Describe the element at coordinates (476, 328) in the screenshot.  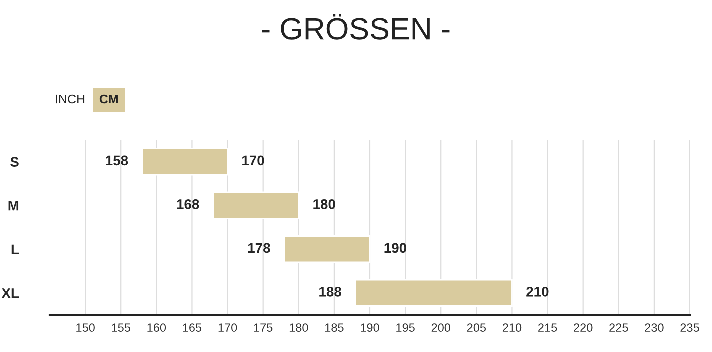
I see `x-tick-label: 205` at that location.